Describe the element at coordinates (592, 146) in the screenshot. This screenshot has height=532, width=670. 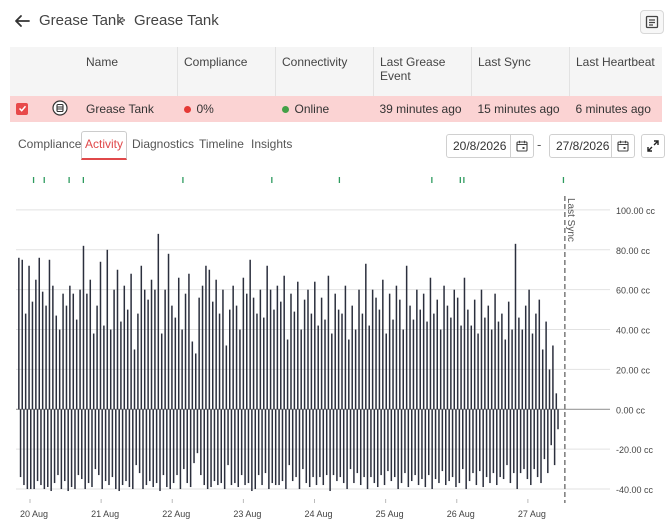
I see `end-date-field: 27/8/2026` at that location.